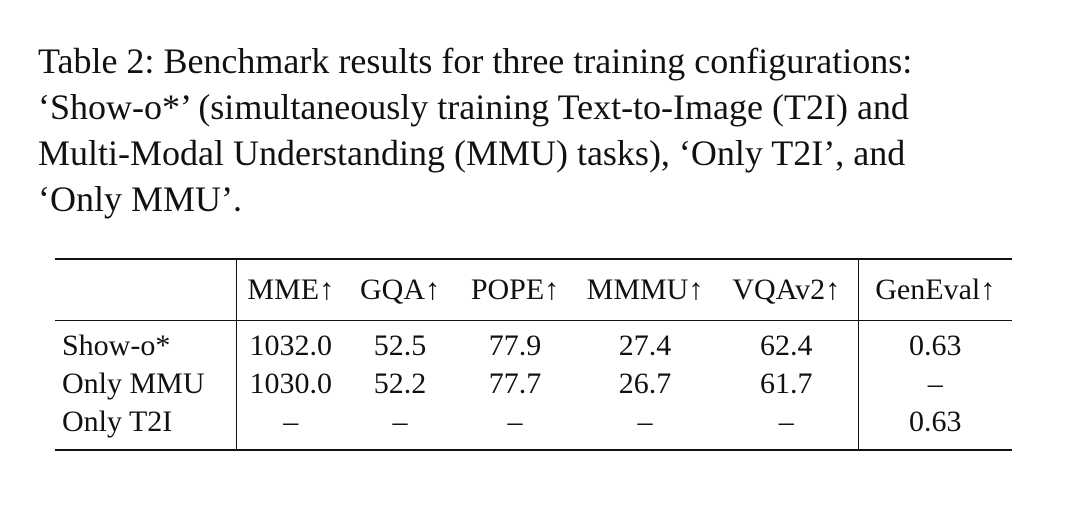 The width and height of the screenshot is (1069, 511). Describe the element at coordinates (400, 345) in the screenshot. I see `cell: 52.5` at that location.